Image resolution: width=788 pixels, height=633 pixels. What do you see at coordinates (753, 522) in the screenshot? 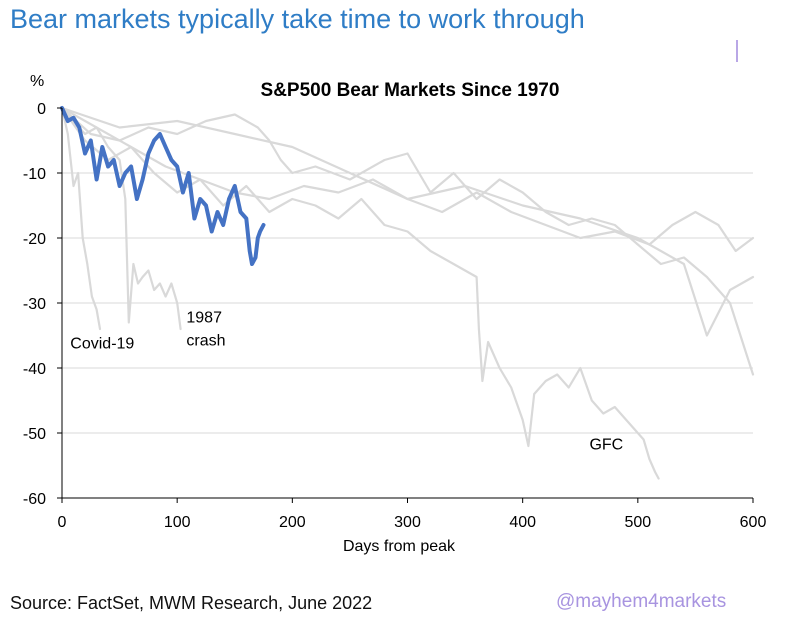
I see `x-tick-label-6: 600` at bounding box center [753, 522].